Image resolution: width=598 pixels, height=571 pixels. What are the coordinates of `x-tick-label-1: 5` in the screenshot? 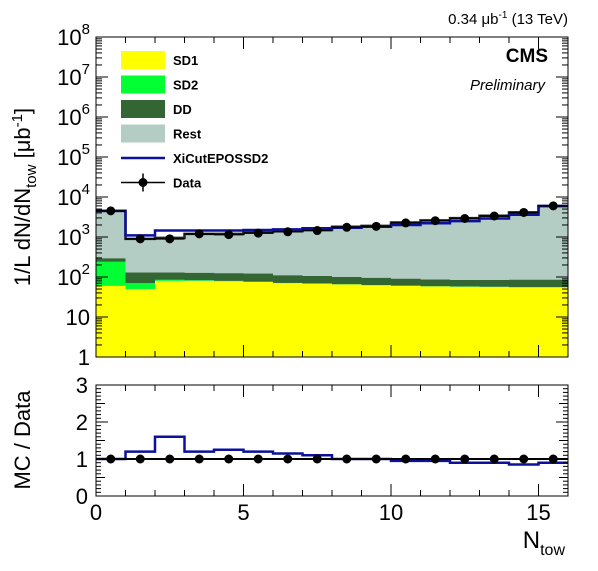 It's located at (243, 512).